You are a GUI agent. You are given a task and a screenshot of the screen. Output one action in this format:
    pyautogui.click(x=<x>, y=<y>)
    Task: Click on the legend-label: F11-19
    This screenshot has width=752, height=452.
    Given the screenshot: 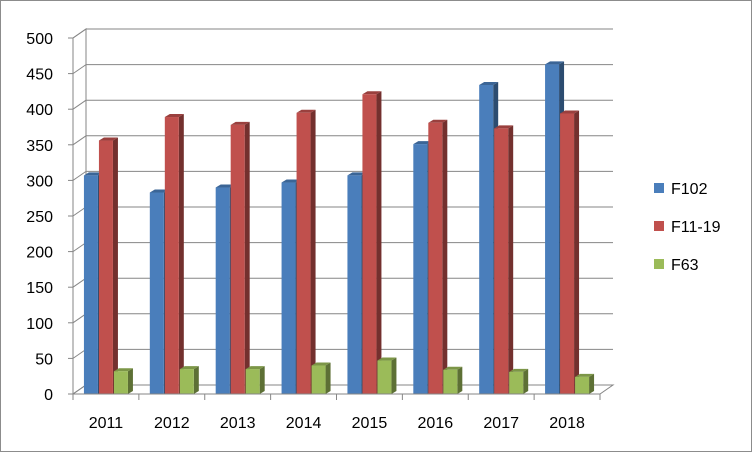 What is the action you would take?
    pyautogui.click(x=696, y=227)
    